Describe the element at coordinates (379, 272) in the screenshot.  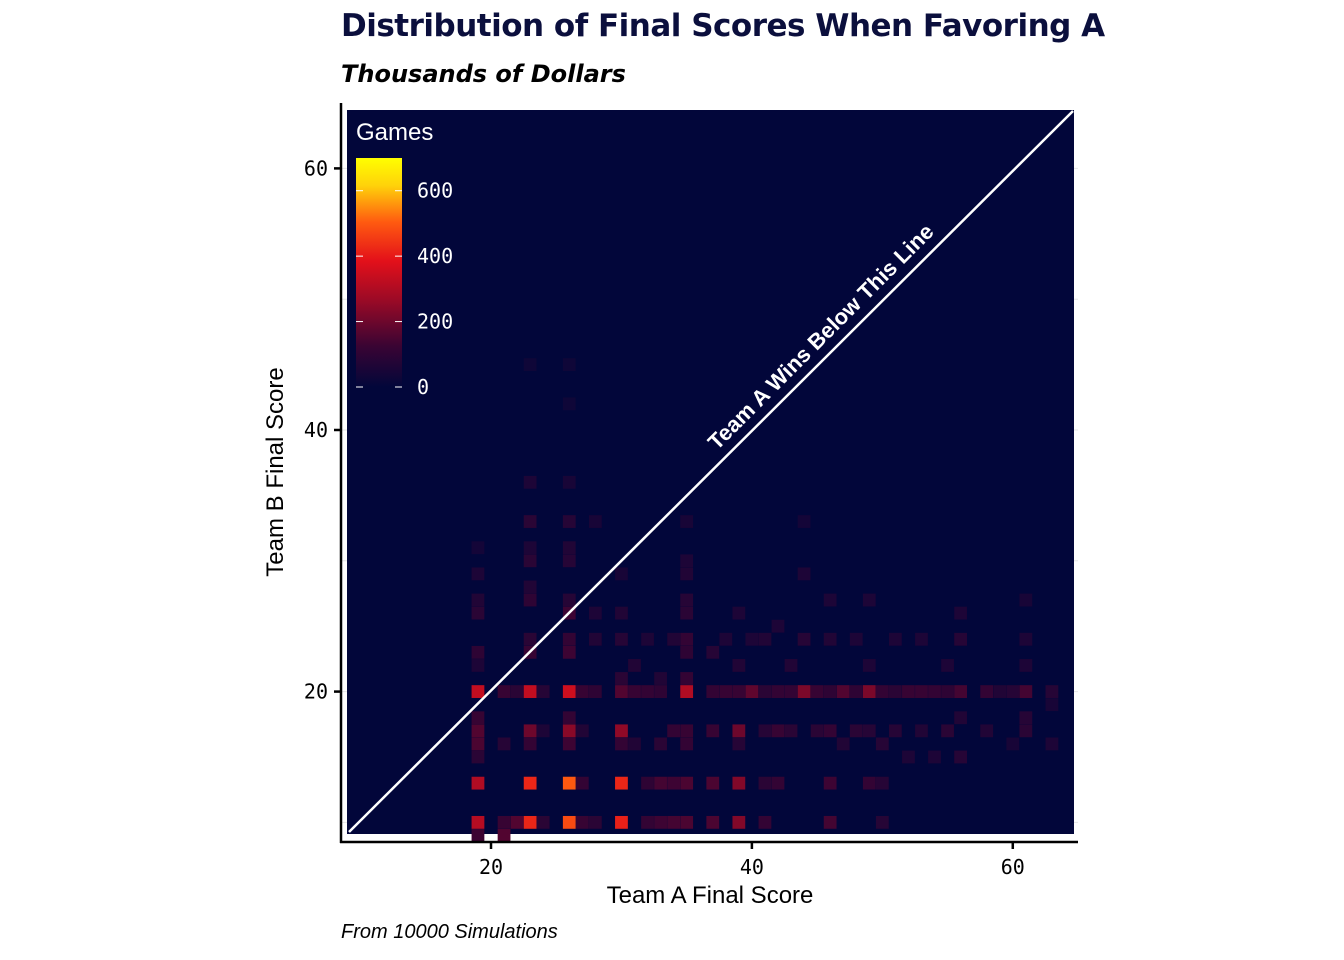
I see `legend-colorbar` at that location.